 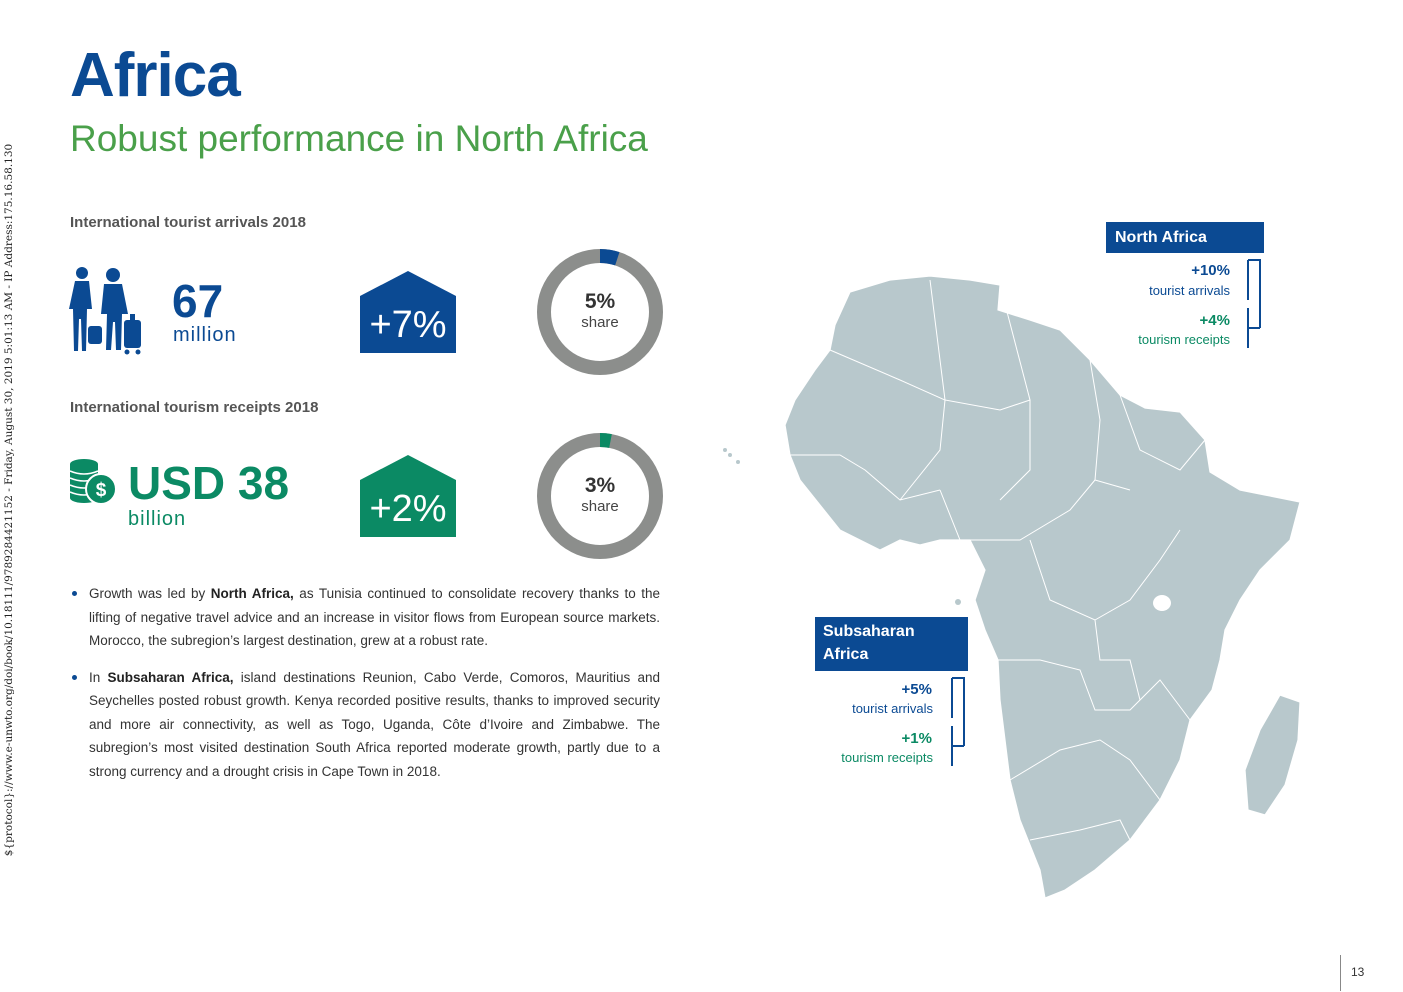 I want to click on arrivals-unit: million, so click(x=205, y=335).